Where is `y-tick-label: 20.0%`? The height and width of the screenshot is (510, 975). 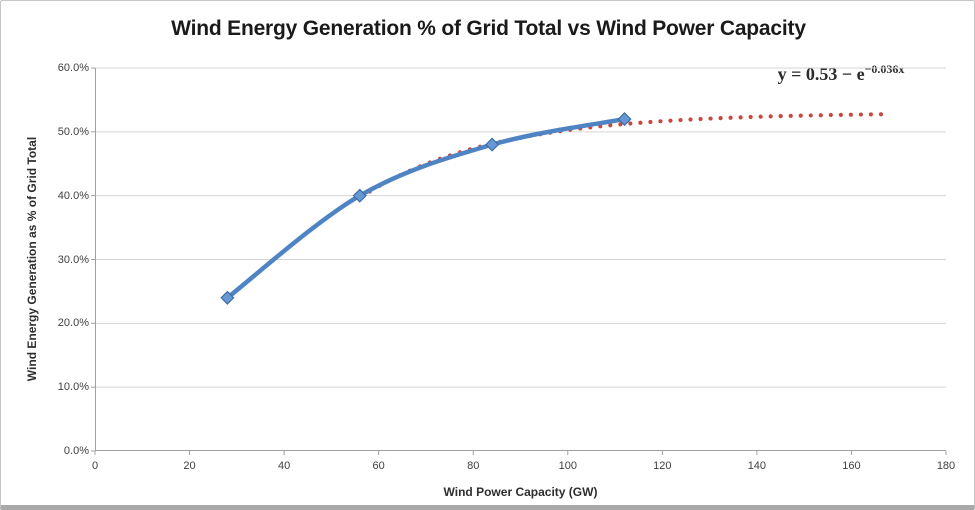
y-tick-label: 20.0% is located at coordinates (73, 323).